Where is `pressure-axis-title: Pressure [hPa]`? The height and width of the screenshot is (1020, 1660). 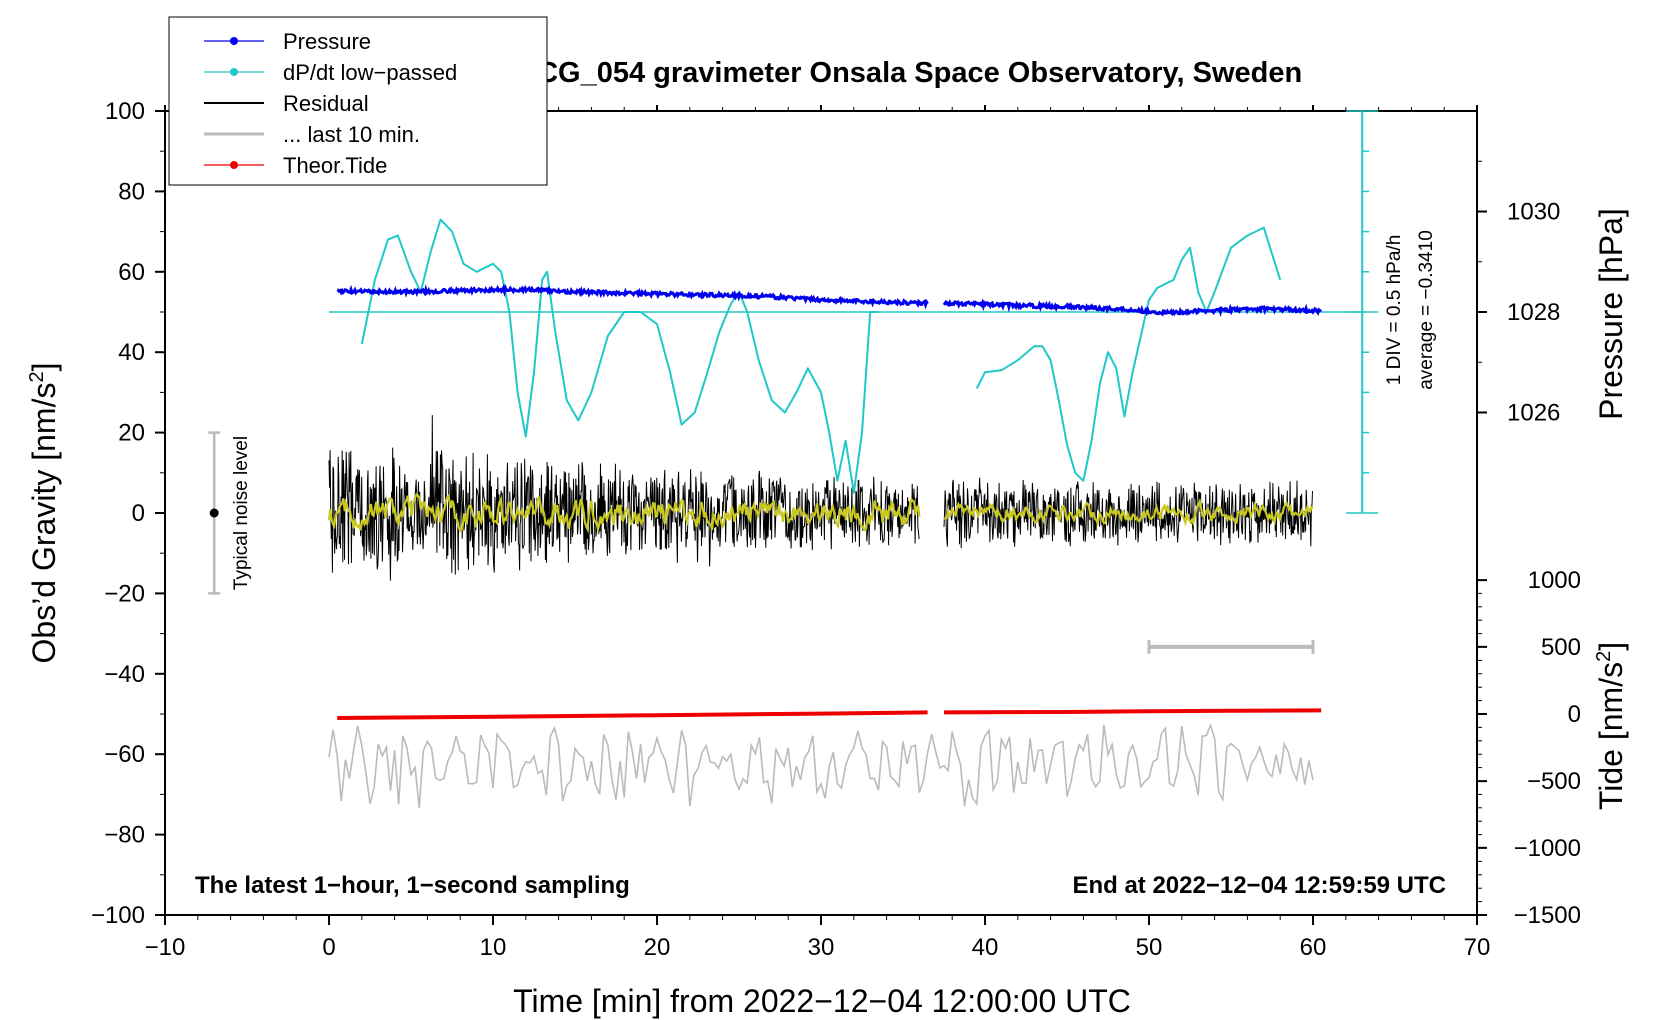
pressure-axis-title: Pressure [hPa] is located at coordinates (1611, 314).